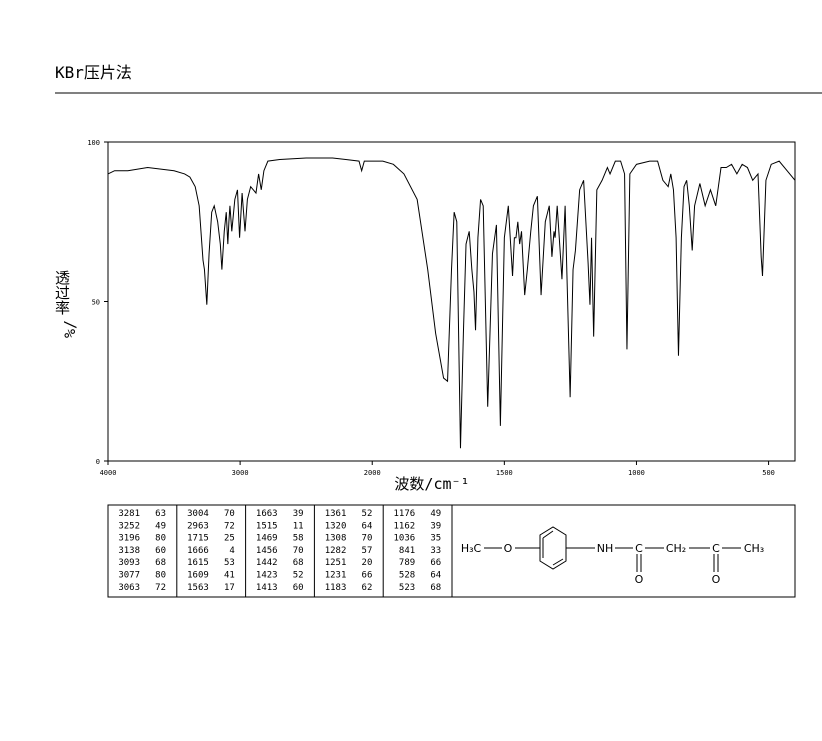 This screenshot has height=741, width=822. Describe the element at coordinates (267, 551) in the screenshot. I see `wavenumber: 1456` at that location.